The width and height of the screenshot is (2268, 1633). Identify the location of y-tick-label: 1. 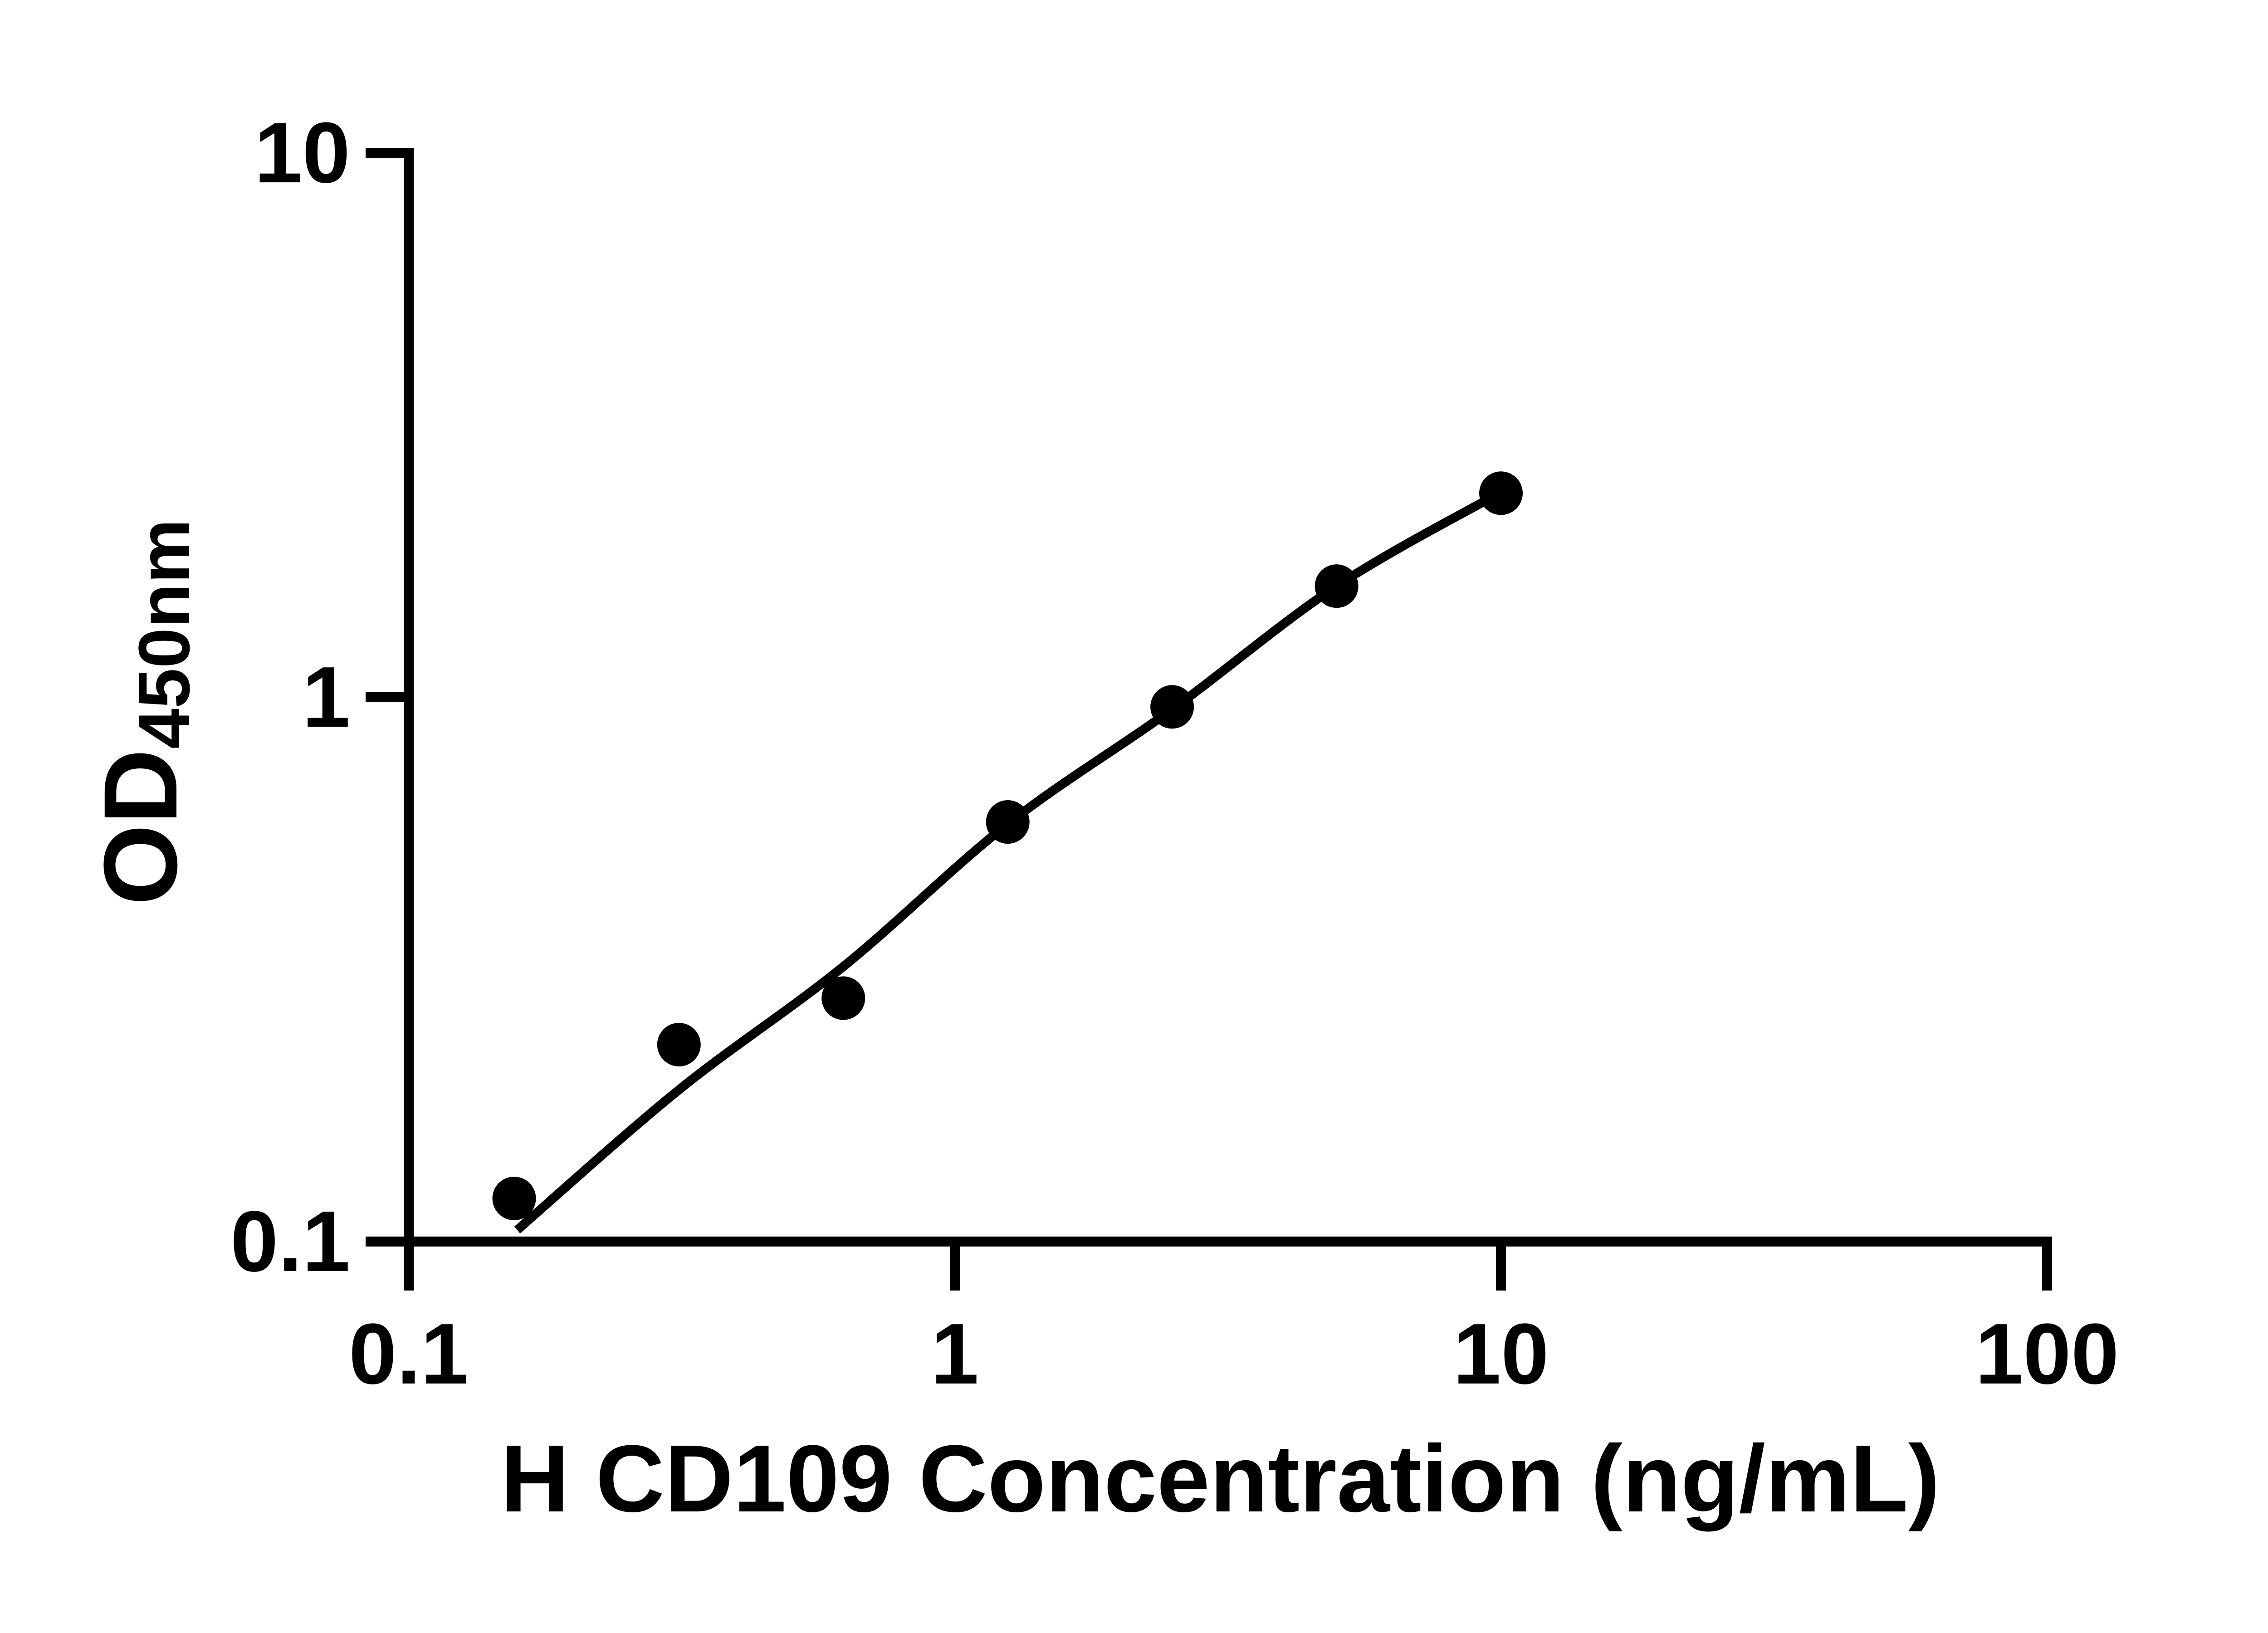
(326, 697).